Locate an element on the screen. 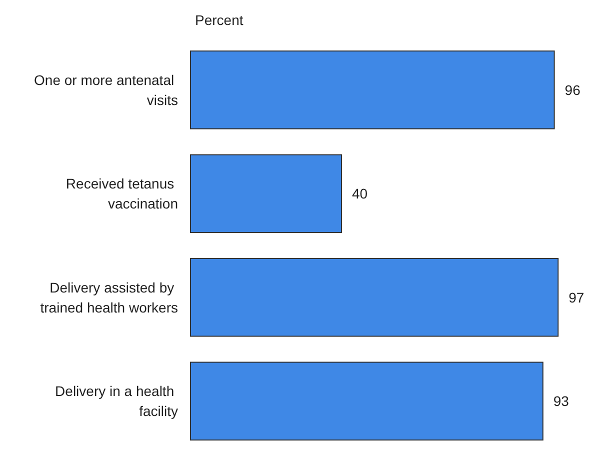 Image resolution: width=605 pixels, height=453 pixels. data-label: 96 is located at coordinates (572, 90).